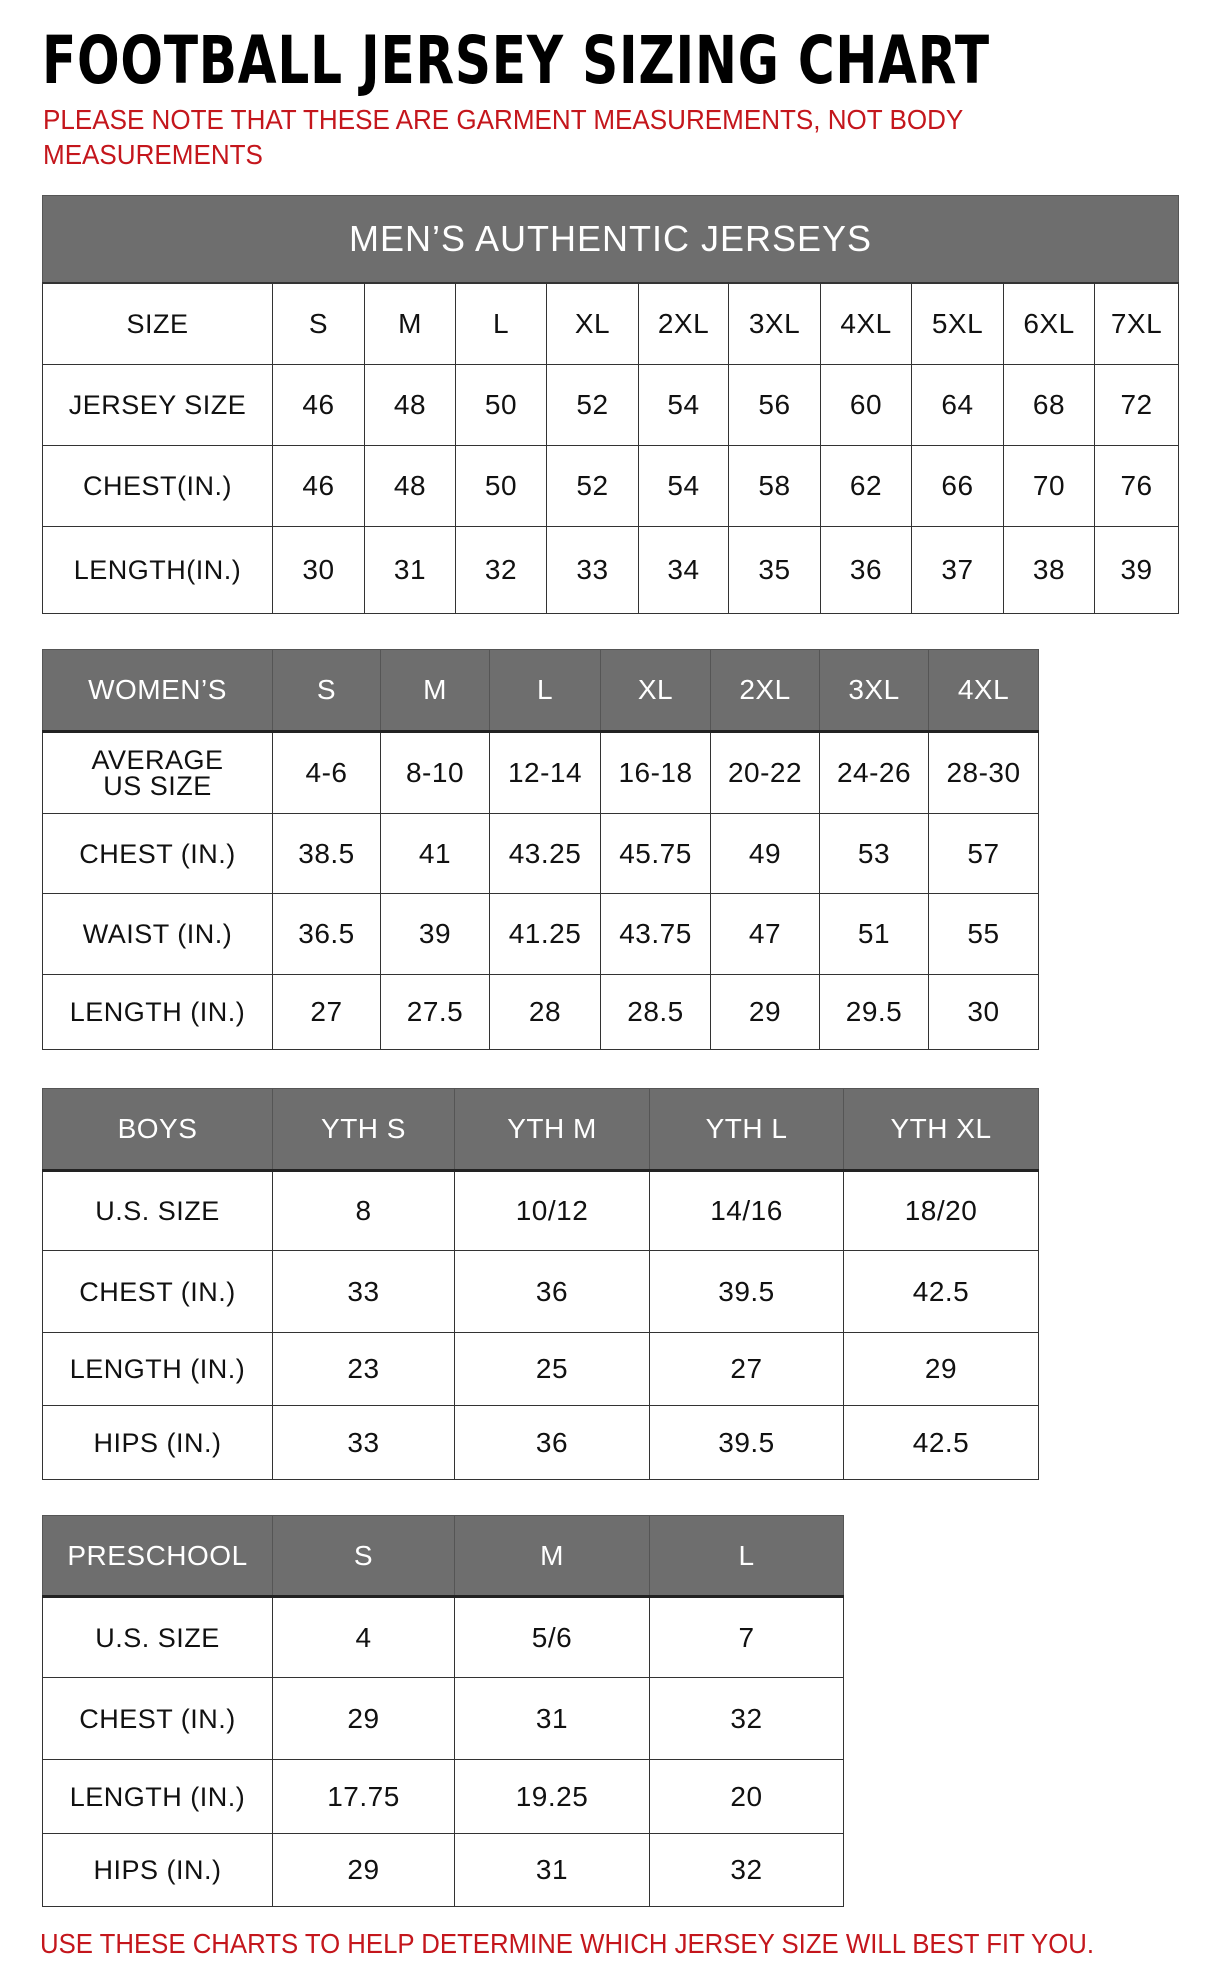 Image resolution: width=1220 pixels, height=1974 pixels. Describe the element at coordinates (157, 486) in the screenshot. I see `row-label: CHEST(IN.)` at that location.